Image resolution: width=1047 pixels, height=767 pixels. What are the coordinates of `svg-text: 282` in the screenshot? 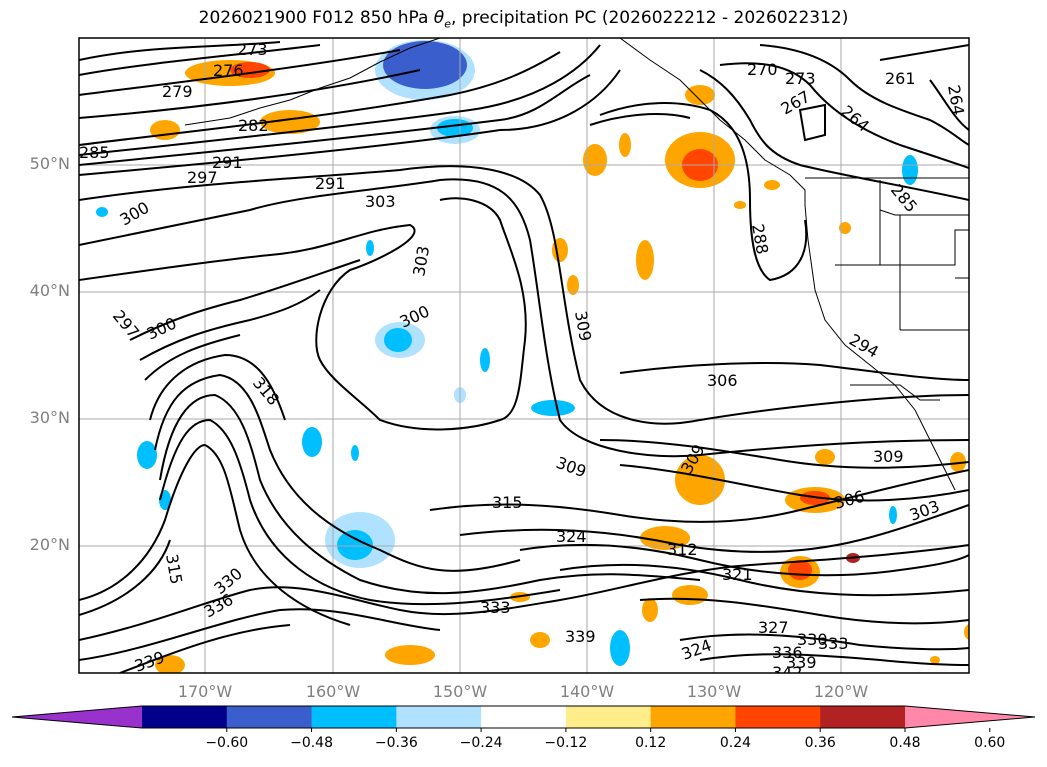 It's located at (253, 125).